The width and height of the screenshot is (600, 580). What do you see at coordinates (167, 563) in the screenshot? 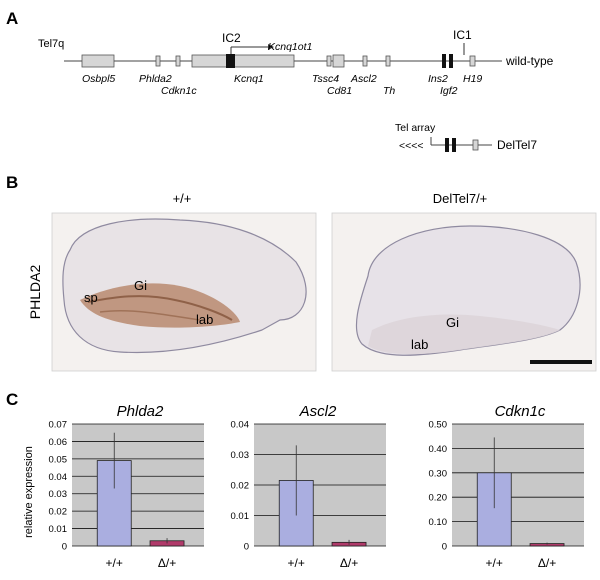
I see `chart-phlda2-category-label: Δ/+` at bounding box center [167, 563].